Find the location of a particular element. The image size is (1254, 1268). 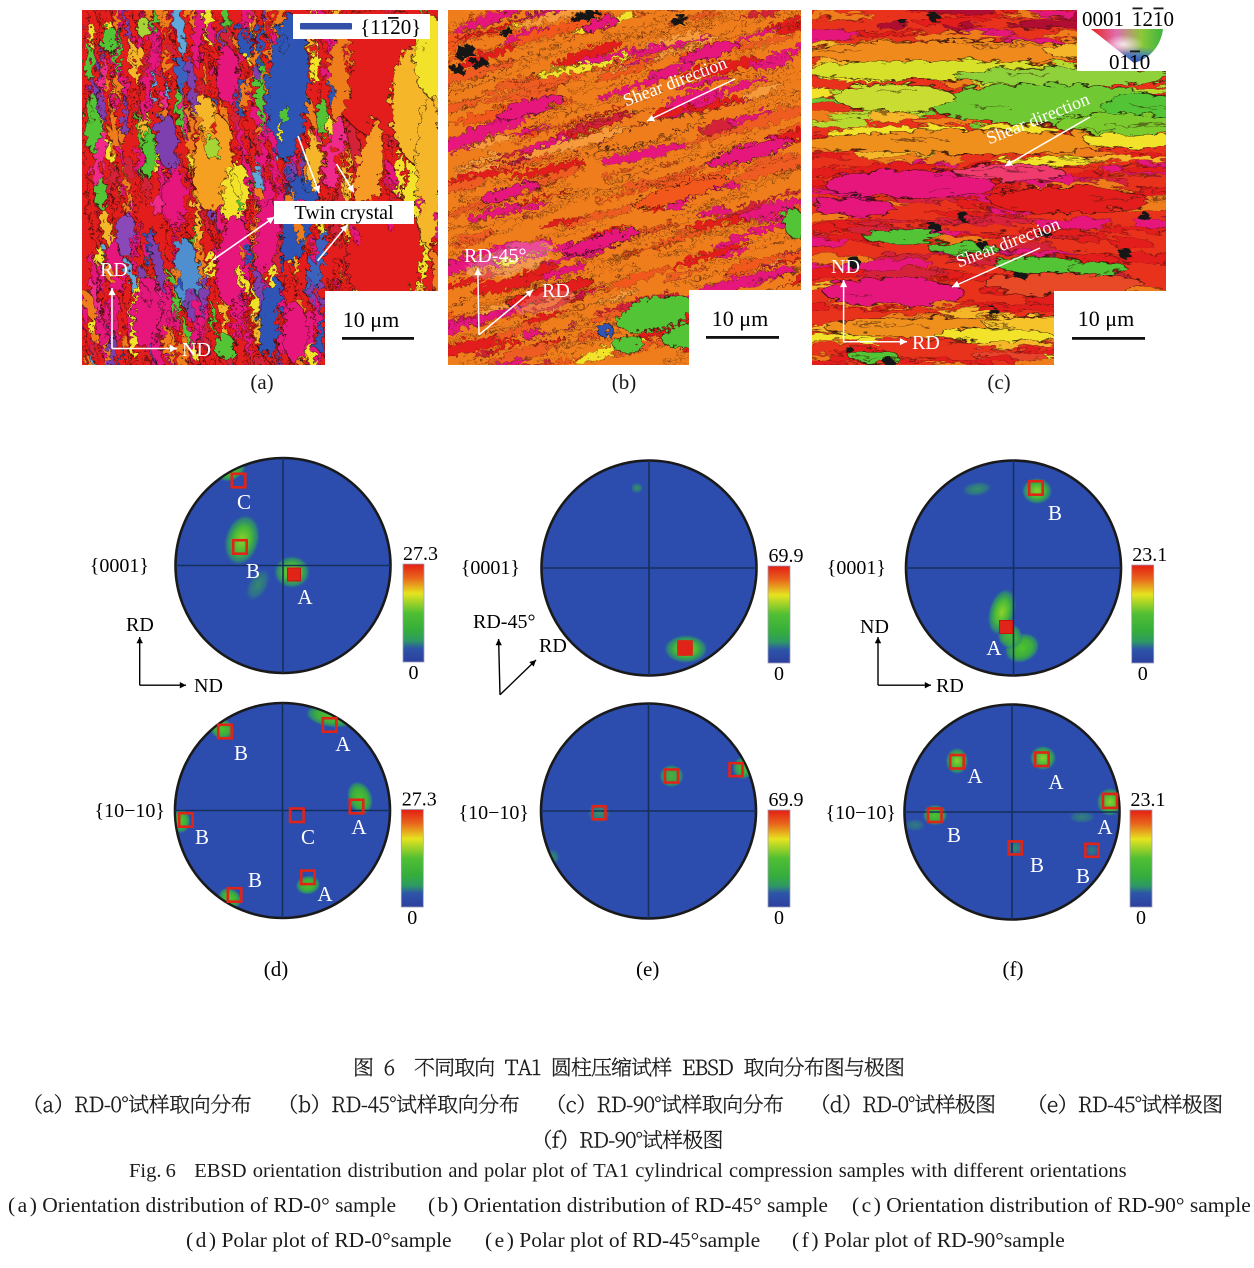

svg-text: (d) is located at coordinates (276, 969).